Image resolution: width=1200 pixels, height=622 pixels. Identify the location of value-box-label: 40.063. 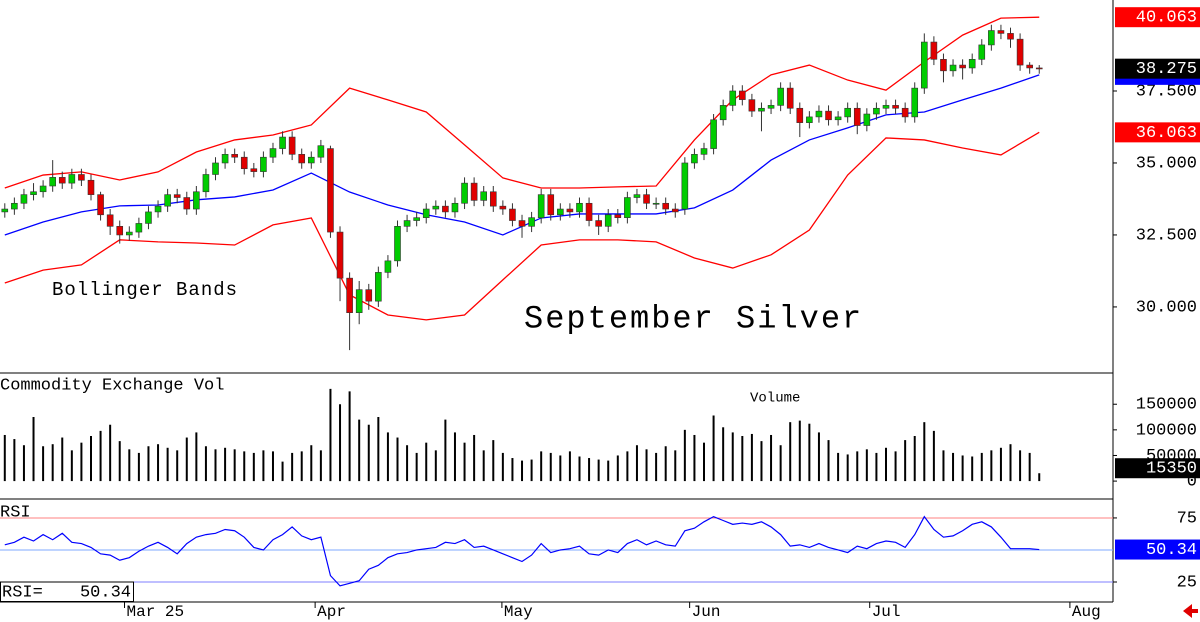
(1166, 18).